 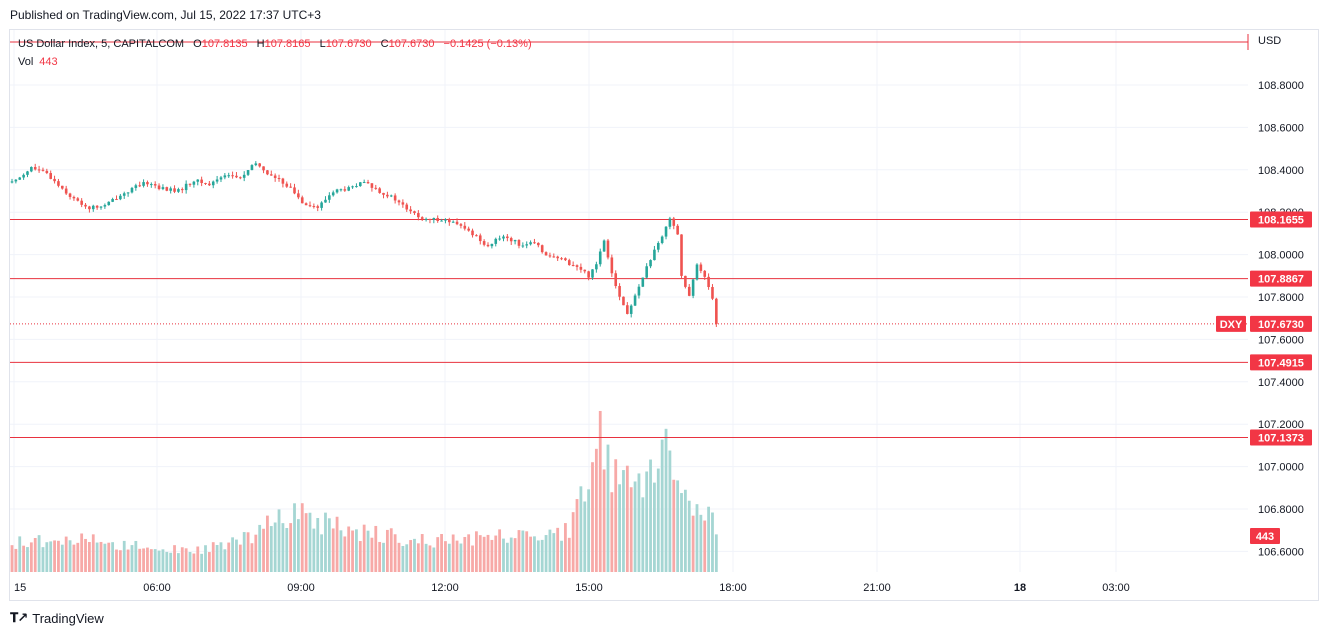 What do you see at coordinates (1281, 552) in the screenshot?
I see `y-tick-label: 106.6000` at bounding box center [1281, 552].